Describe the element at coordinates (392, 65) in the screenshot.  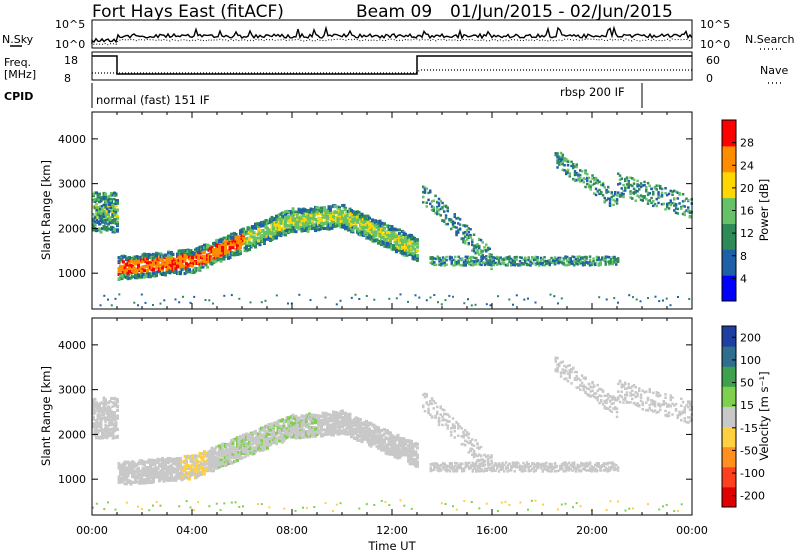
I see `freq-trace` at that location.